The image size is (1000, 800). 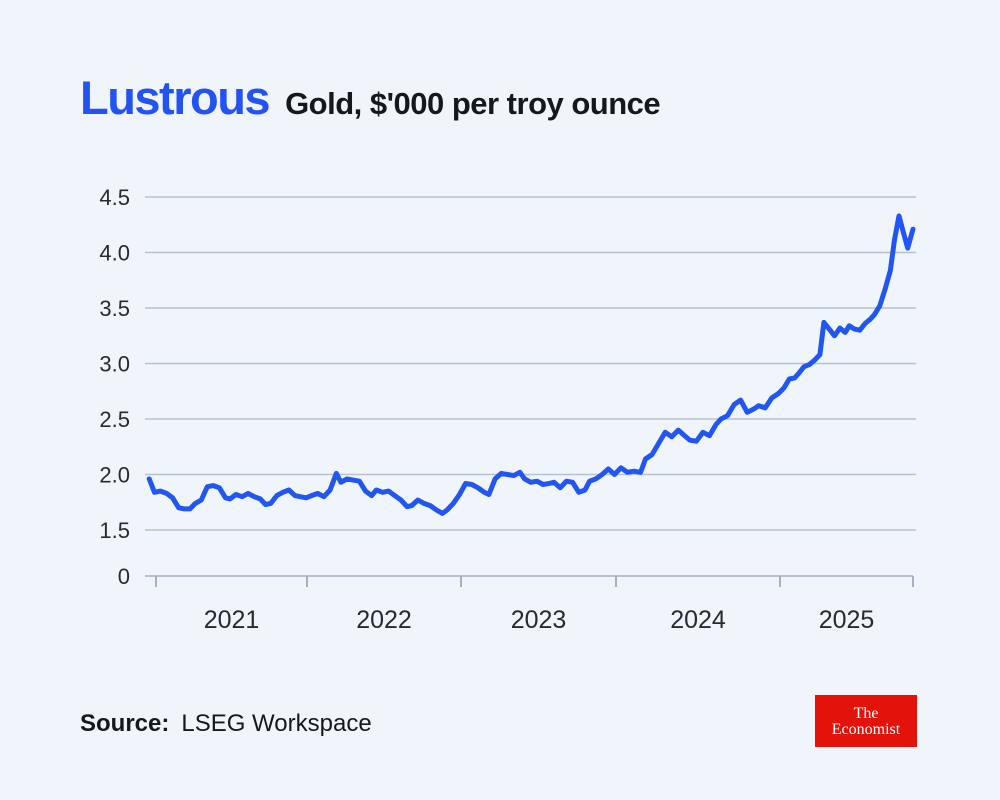 I want to click on source-label: Source:, so click(x=125, y=723).